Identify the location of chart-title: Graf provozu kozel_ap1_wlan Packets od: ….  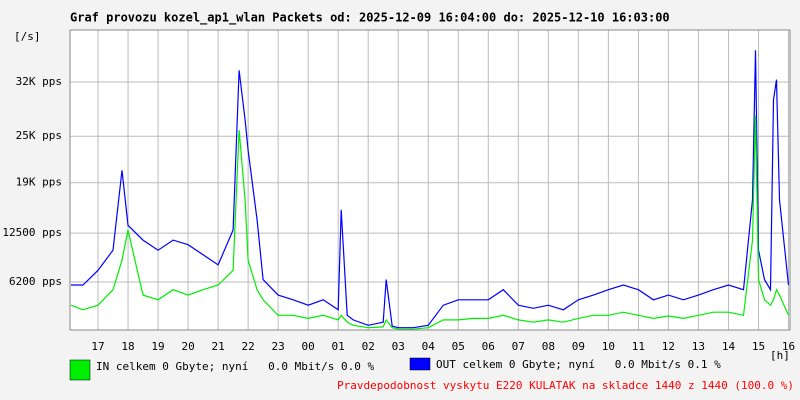
(370, 18).